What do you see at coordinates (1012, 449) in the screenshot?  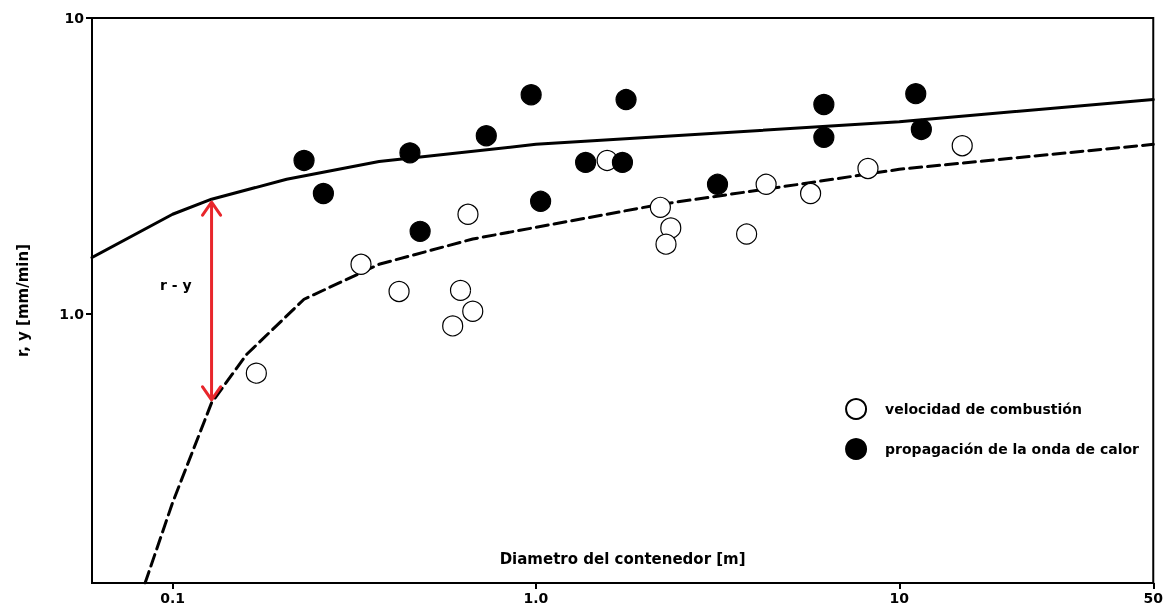 I see `legend-label: propagación de la onda de calor` at bounding box center [1012, 449].